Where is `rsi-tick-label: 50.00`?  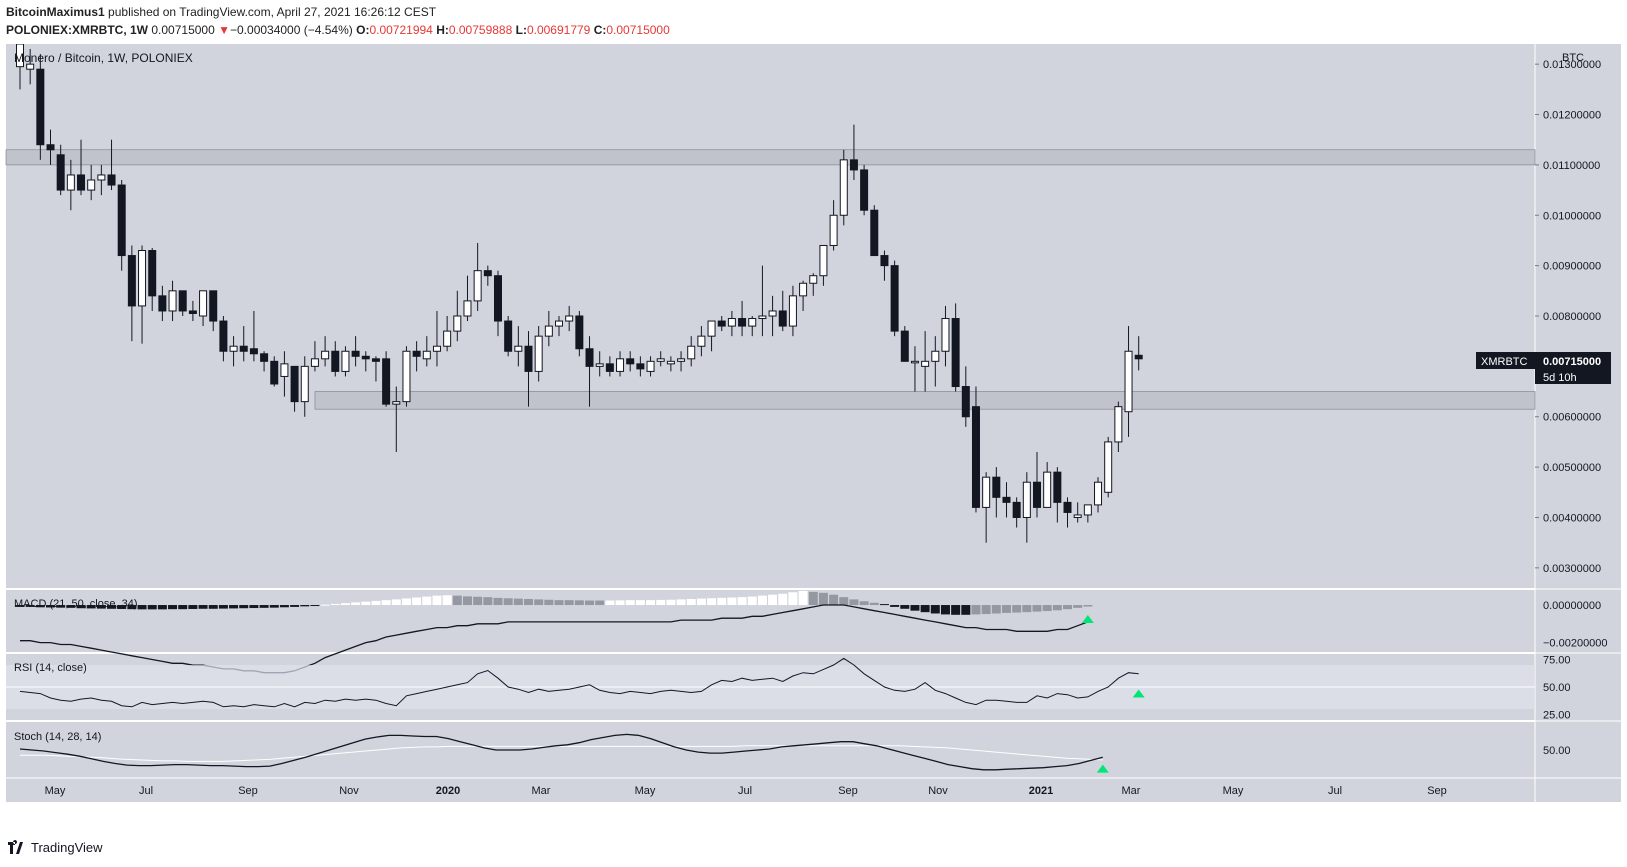
rsi-tick-label: 50.00 is located at coordinates (1557, 688).